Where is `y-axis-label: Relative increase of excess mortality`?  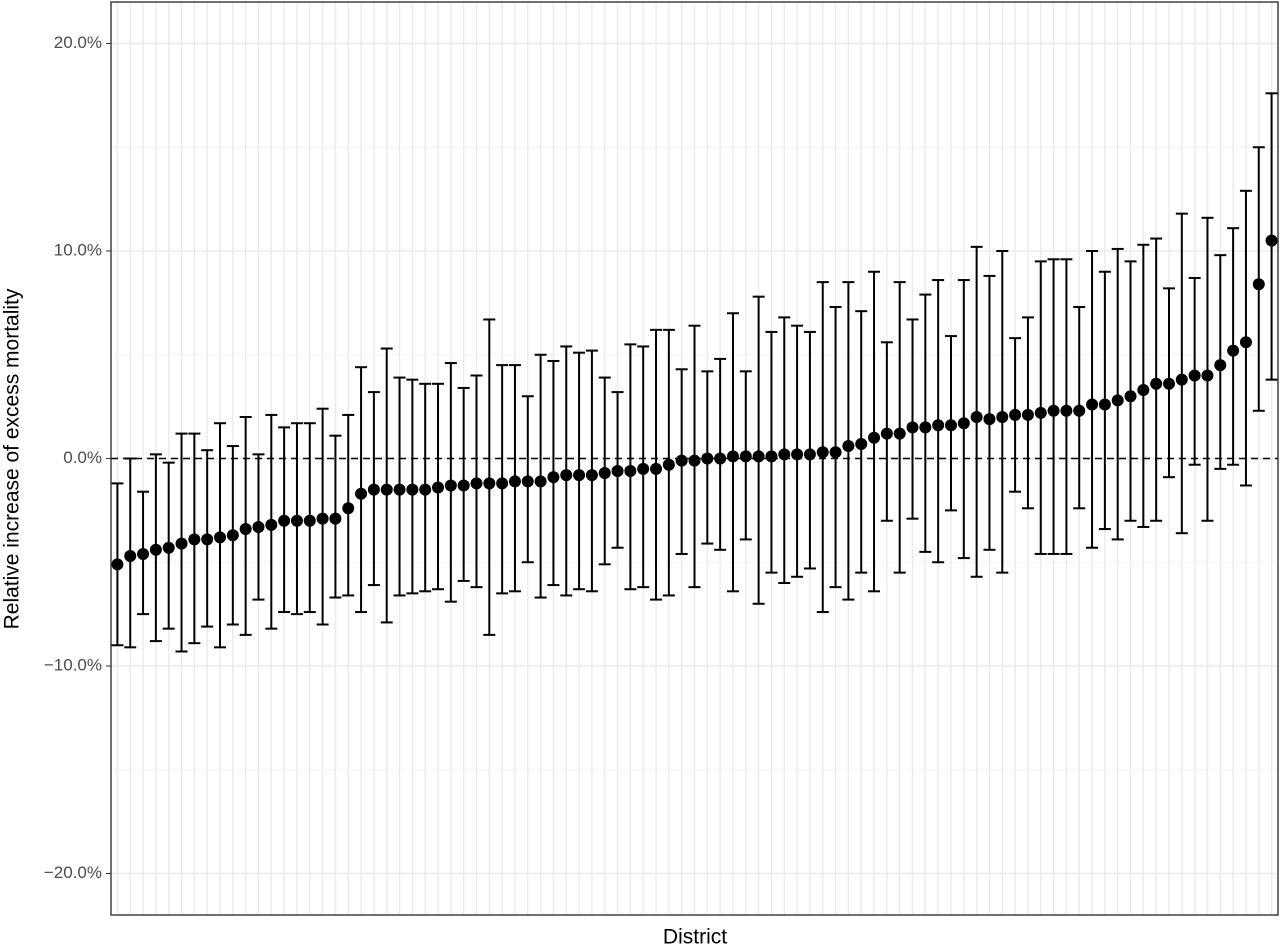 y-axis-label: Relative increase of excess mortality is located at coordinates (12, 458).